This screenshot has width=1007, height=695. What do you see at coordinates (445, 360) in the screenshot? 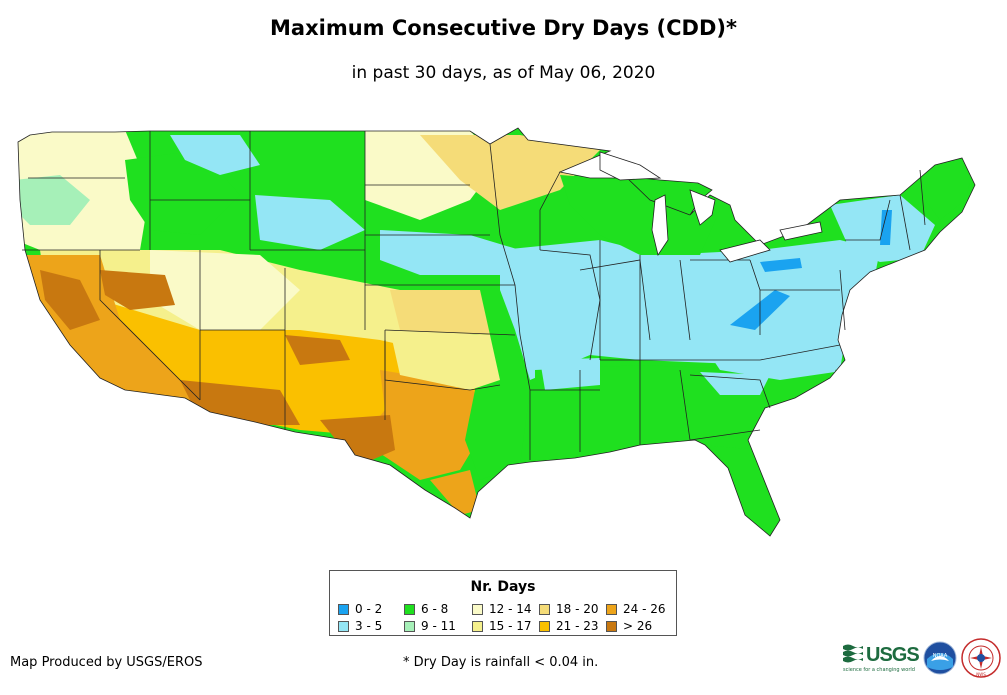
I see `map-region-oklahoma-yellow` at bounding box center [445, 360].